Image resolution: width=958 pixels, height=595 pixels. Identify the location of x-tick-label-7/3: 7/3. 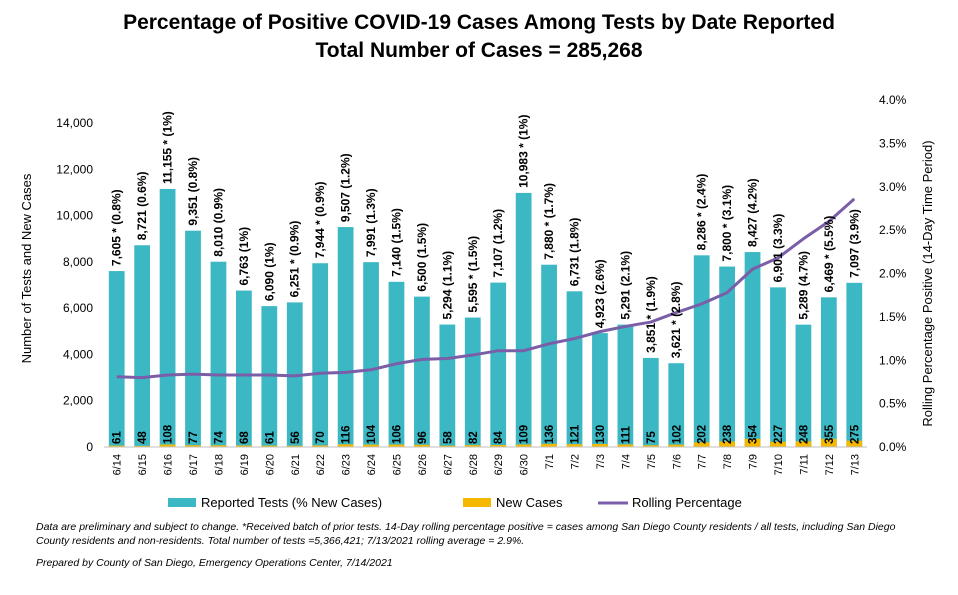
(601, 461).